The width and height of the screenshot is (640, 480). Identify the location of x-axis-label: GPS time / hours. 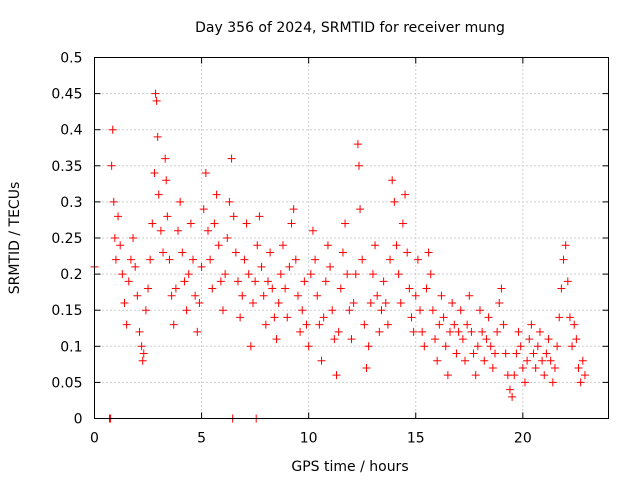
(349, 467).